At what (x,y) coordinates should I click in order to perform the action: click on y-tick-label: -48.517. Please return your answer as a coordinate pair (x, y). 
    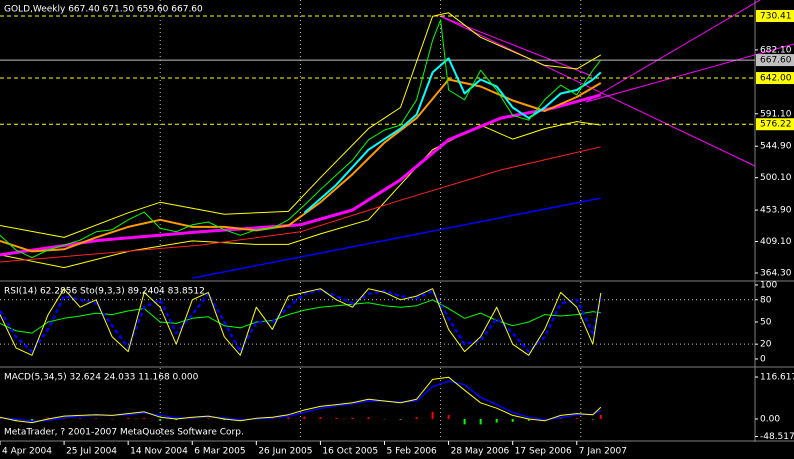
    Looking at the image, I should click on (777, 437).